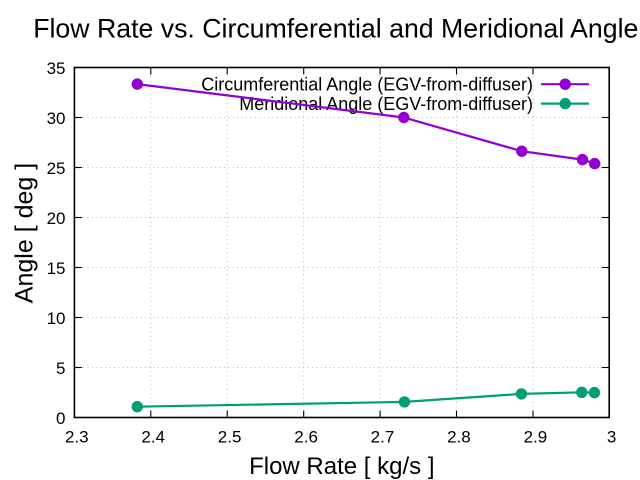 The image size is (640, 480). What do you see at coordinates (306, 437) in the screenshot?
I see `svg-text: 2.6` at bounding box center [306, 437].